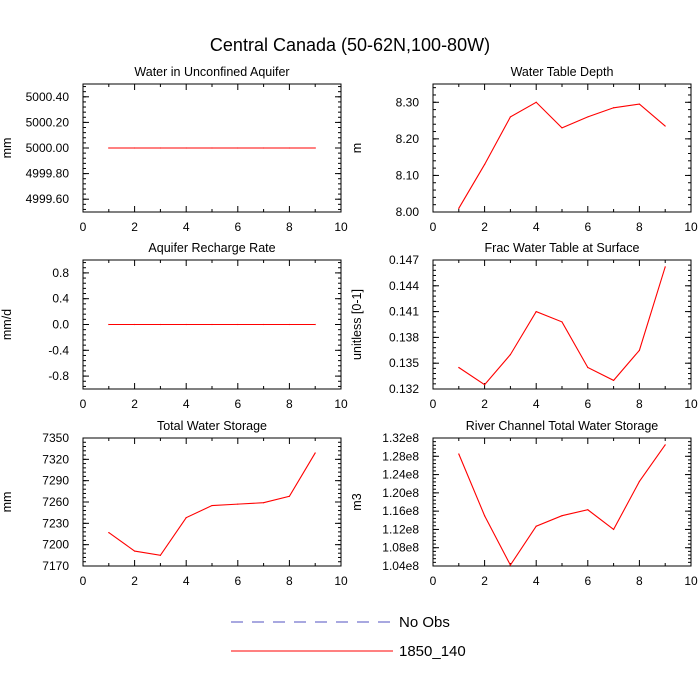  I want to click on y-axis-label: m3, so click(357, 501).